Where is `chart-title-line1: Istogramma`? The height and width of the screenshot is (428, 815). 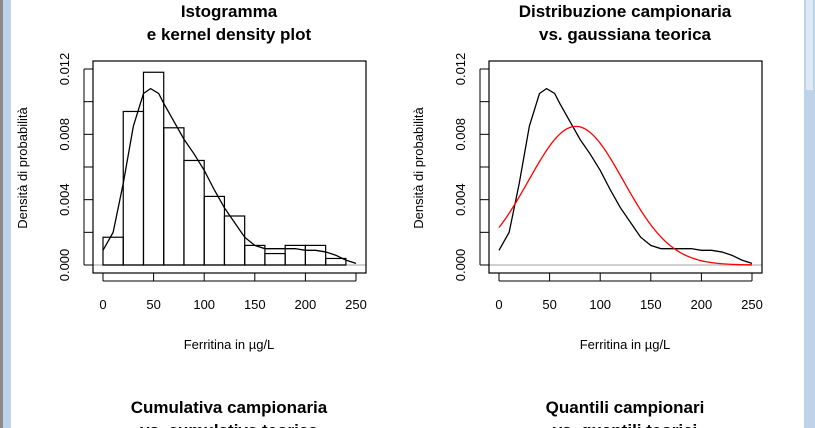
chart-title-line1: Istogramma is located at coordinates (229, 11).